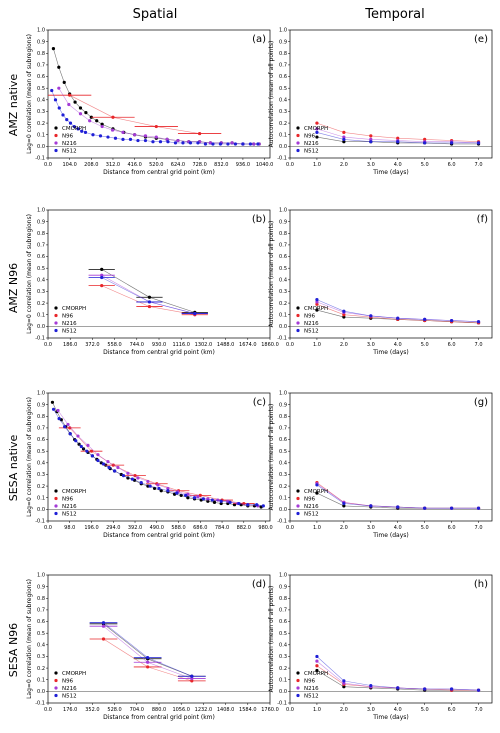  Describe the element at coordinates (283, 599) in the screenshot. I see `y-tick-label: 0.8` at that location.